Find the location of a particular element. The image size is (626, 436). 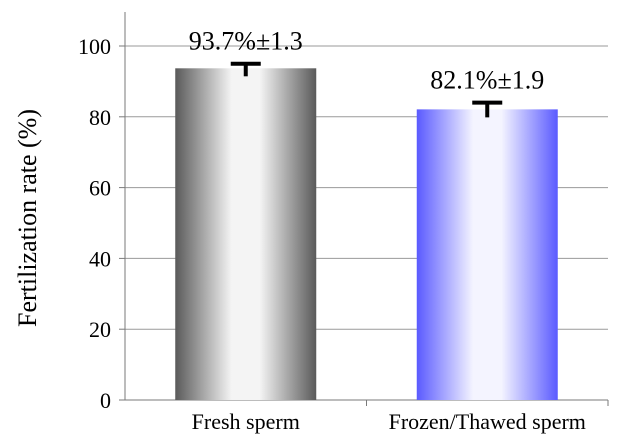

x-tick-label: Fresh sperm is located at coordinates (246, 421).